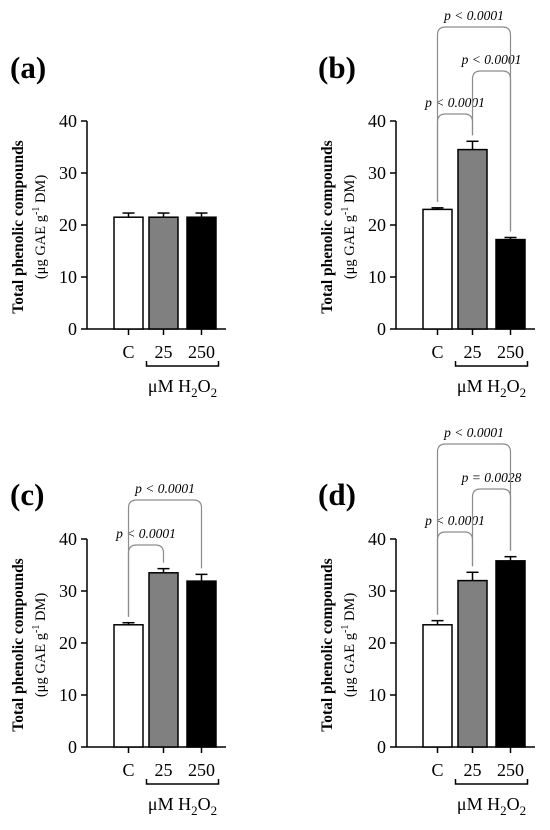  What do you see at coordinates (28, 67) in the screenshot?
I see `panel-label: (a)` at bounding box center [28, 67].